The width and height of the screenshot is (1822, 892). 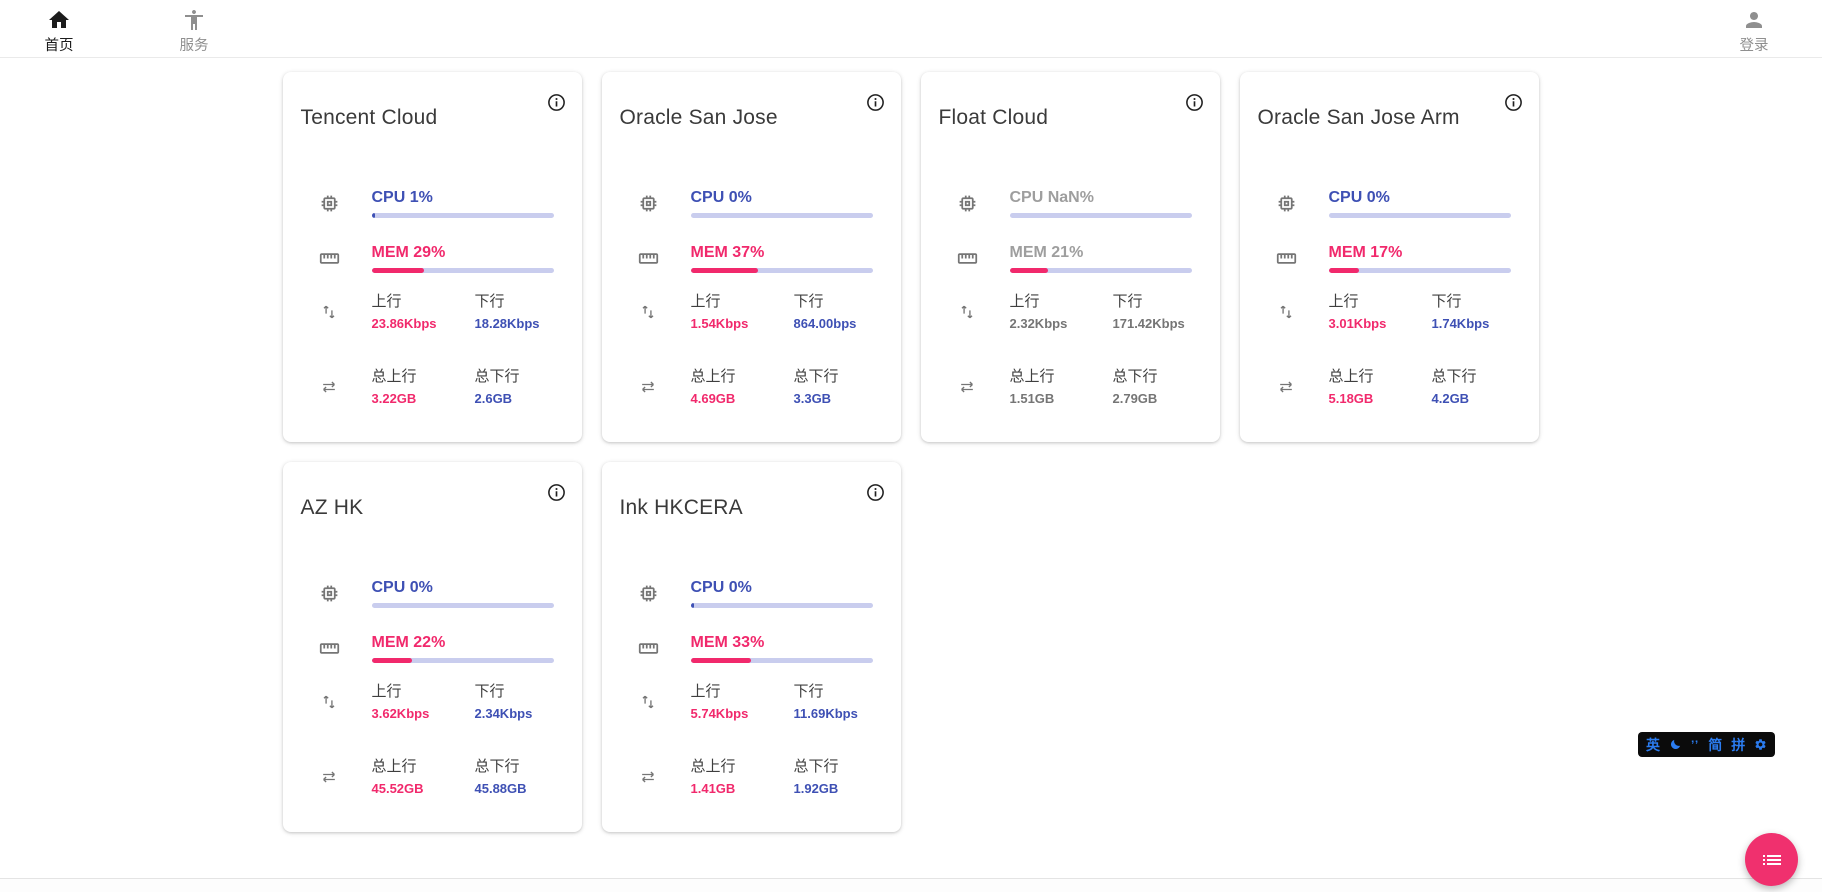 I want to click on ime-punctuation-toggle: ’’, so click(x=1695, y=744).